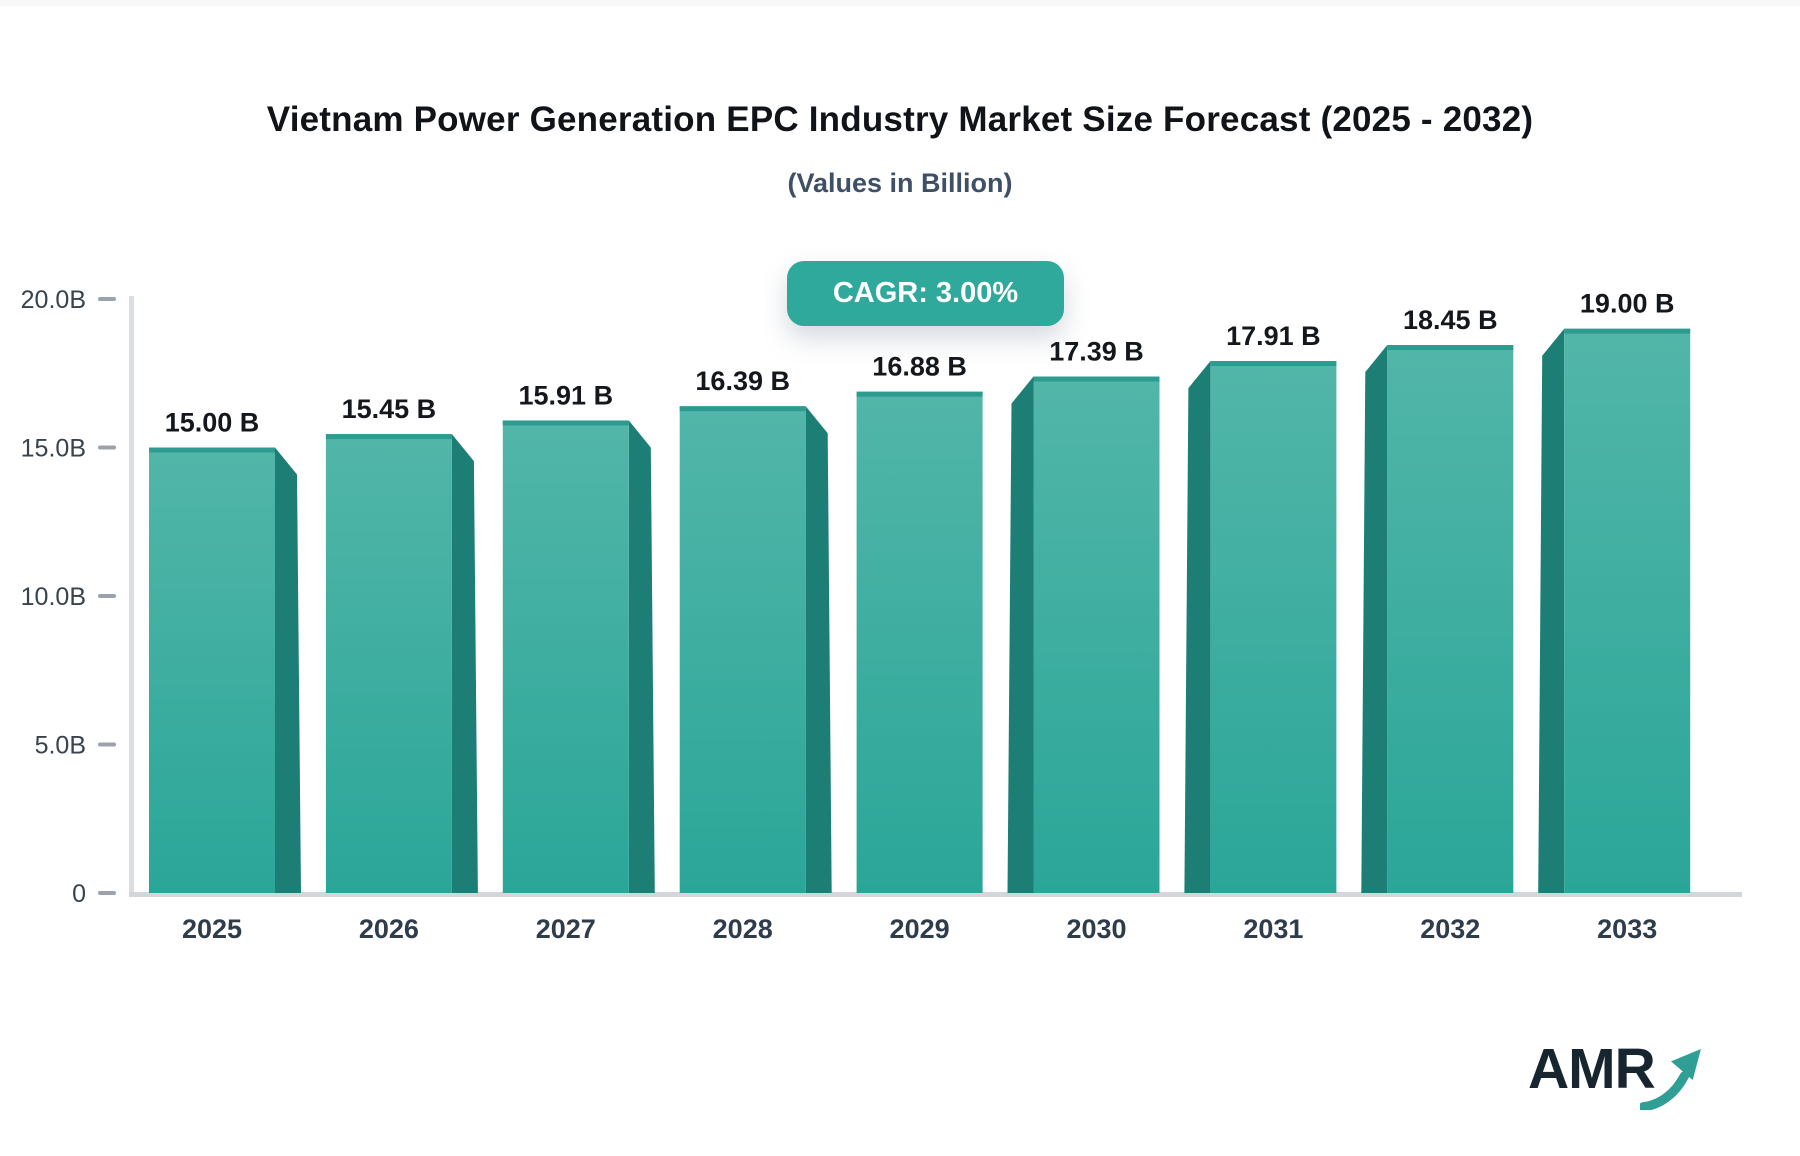 This screenshot has height=1156, width=1800. What do you see at coordinates (131, 595) in the screenshot?
I see `y-axis-line` at bounding box center [131, 595].